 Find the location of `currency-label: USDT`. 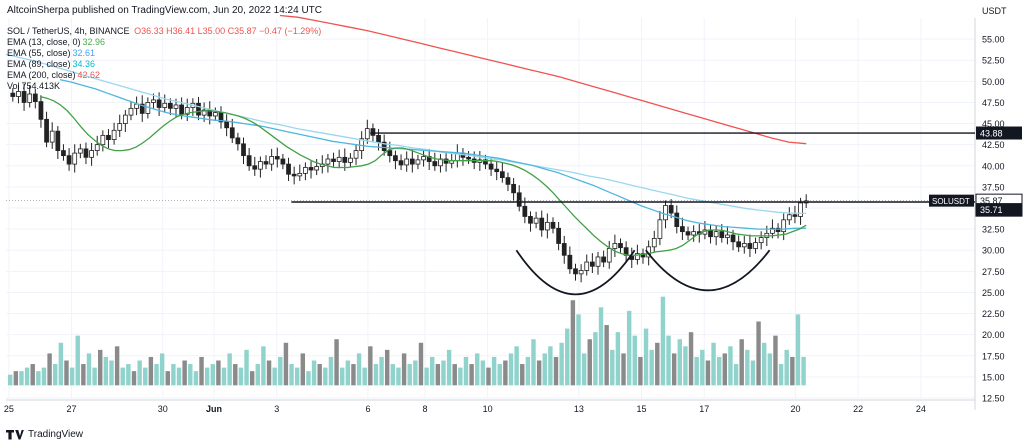

currency-label: USDT is located at coordinates (994, 11).